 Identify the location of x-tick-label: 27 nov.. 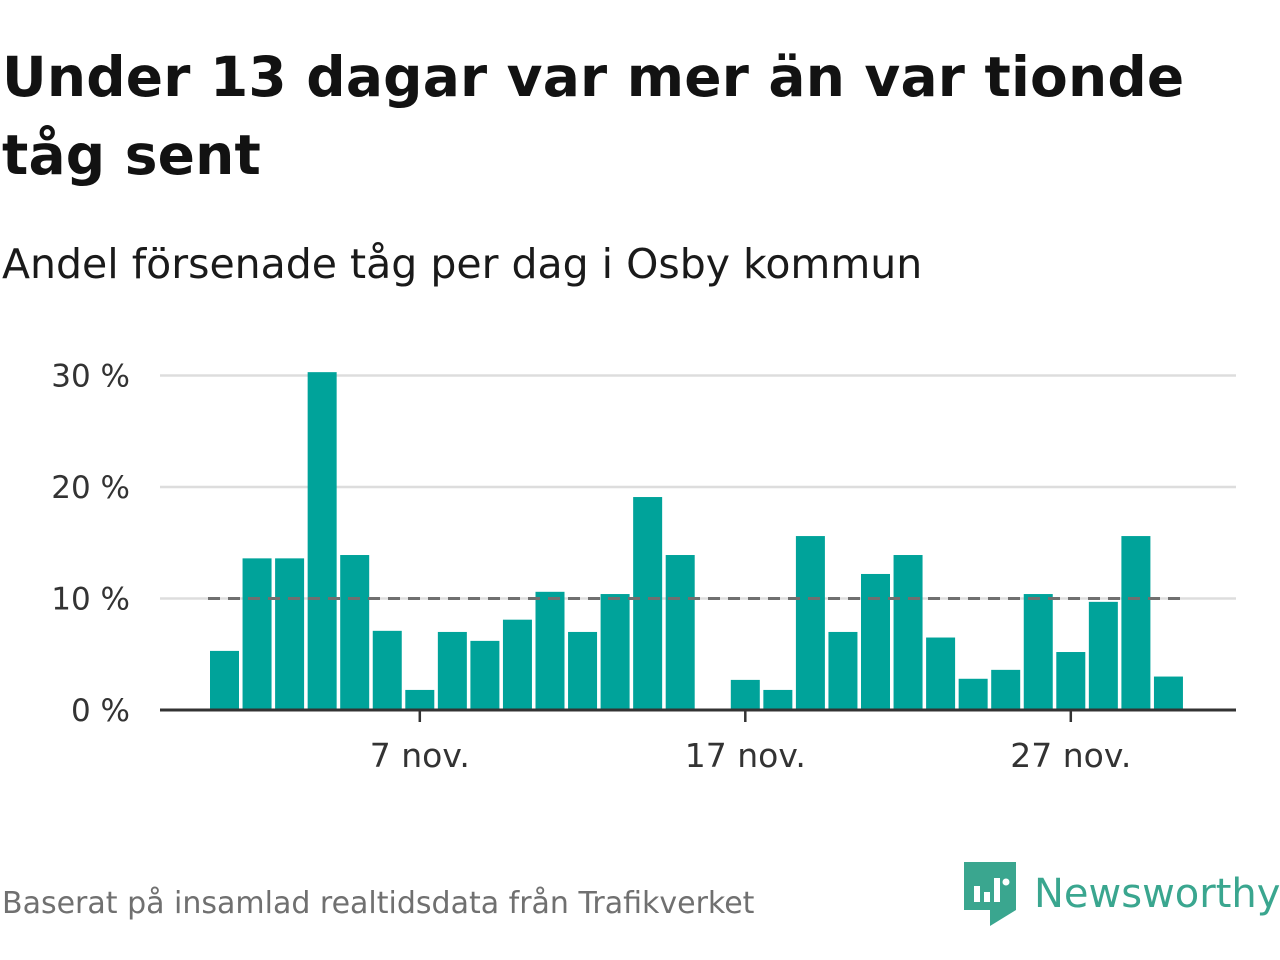
(1070, 755).